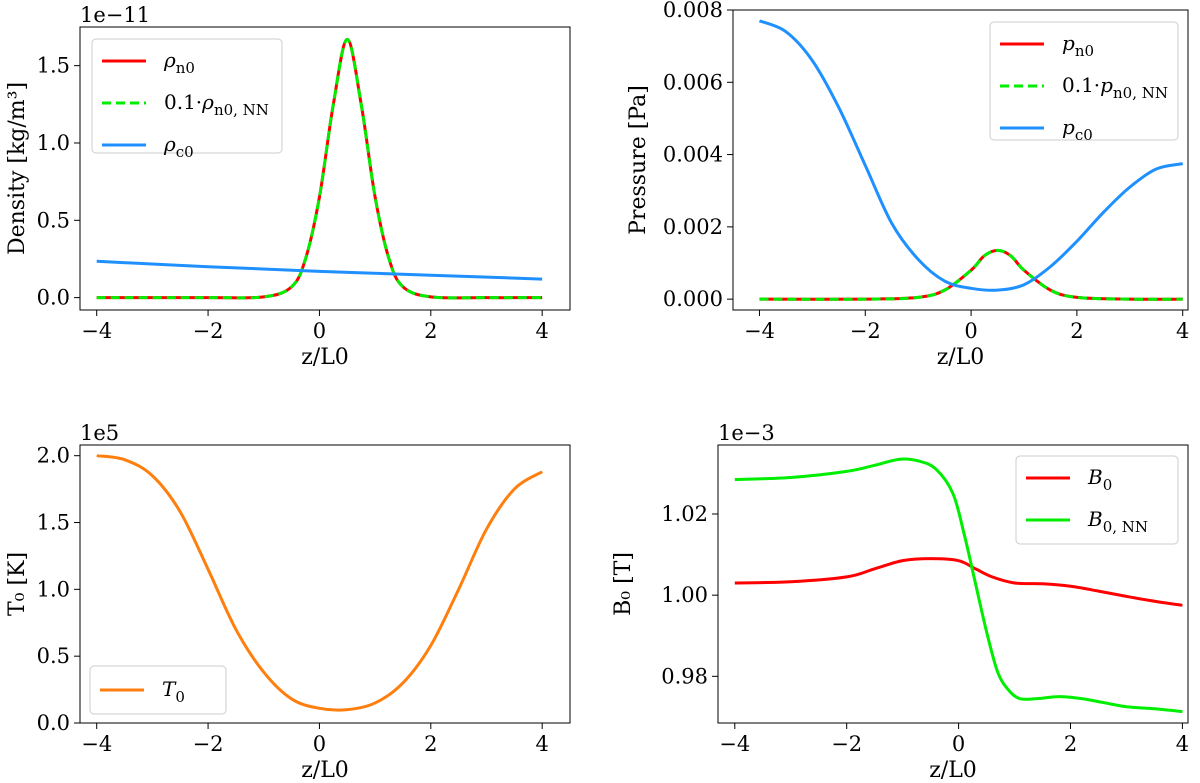 The width and height of the screenshot is (1200, 783). What do you see at coordinates (693, 155) in the screenshot?
I see `y-tick-label: 0.004` at bounding box center [693, 155].